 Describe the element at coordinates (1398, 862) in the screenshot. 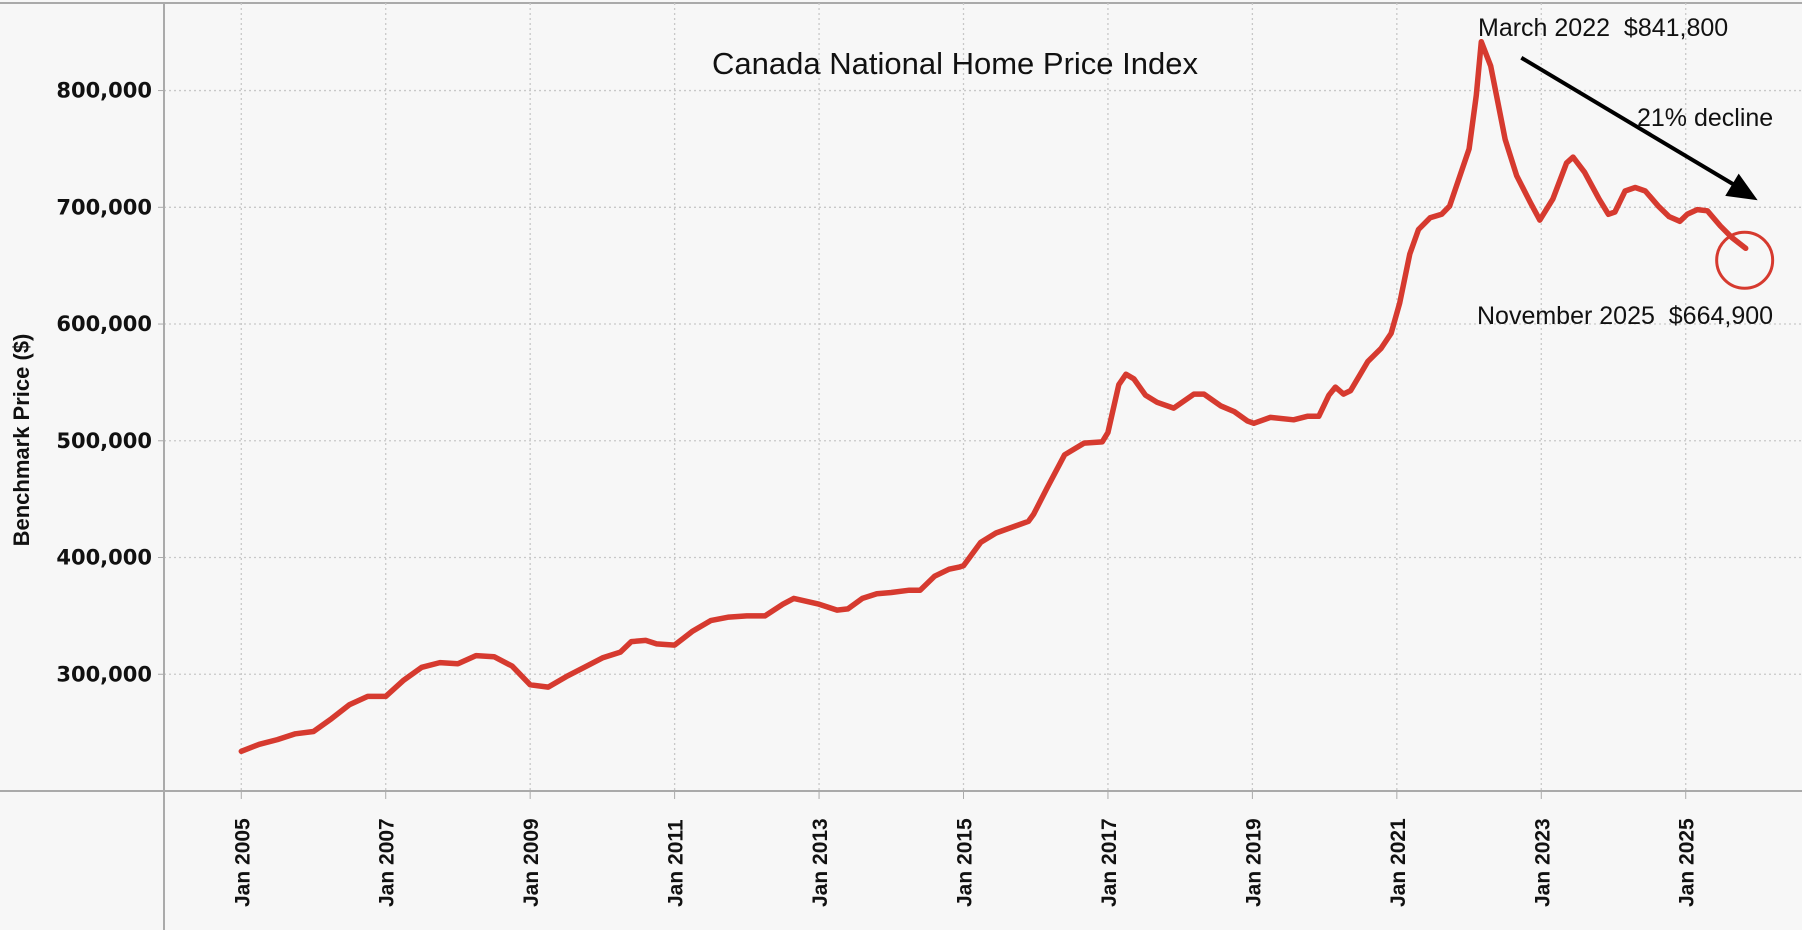

I see `x-tick-label: Jan 2021` at that location.